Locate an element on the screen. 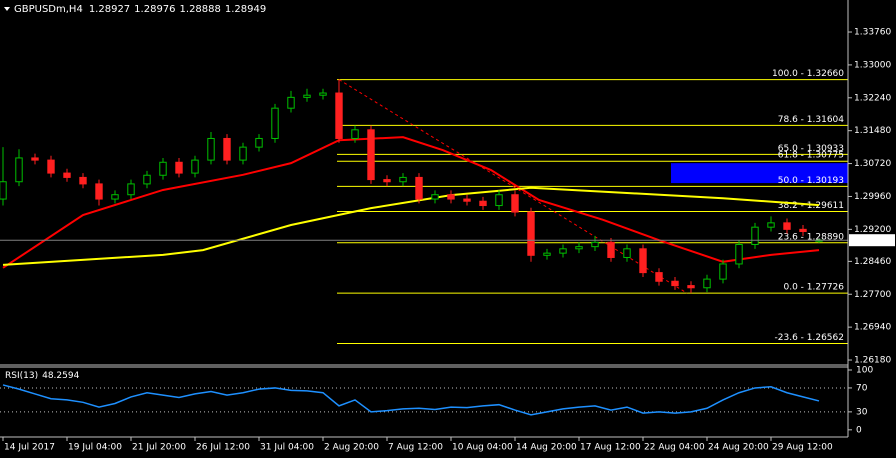 Image resolution: width=896 pixels, height=458 pixels. fib-label: 23.6 - 1.28890 is located at coordinates (811, 237).